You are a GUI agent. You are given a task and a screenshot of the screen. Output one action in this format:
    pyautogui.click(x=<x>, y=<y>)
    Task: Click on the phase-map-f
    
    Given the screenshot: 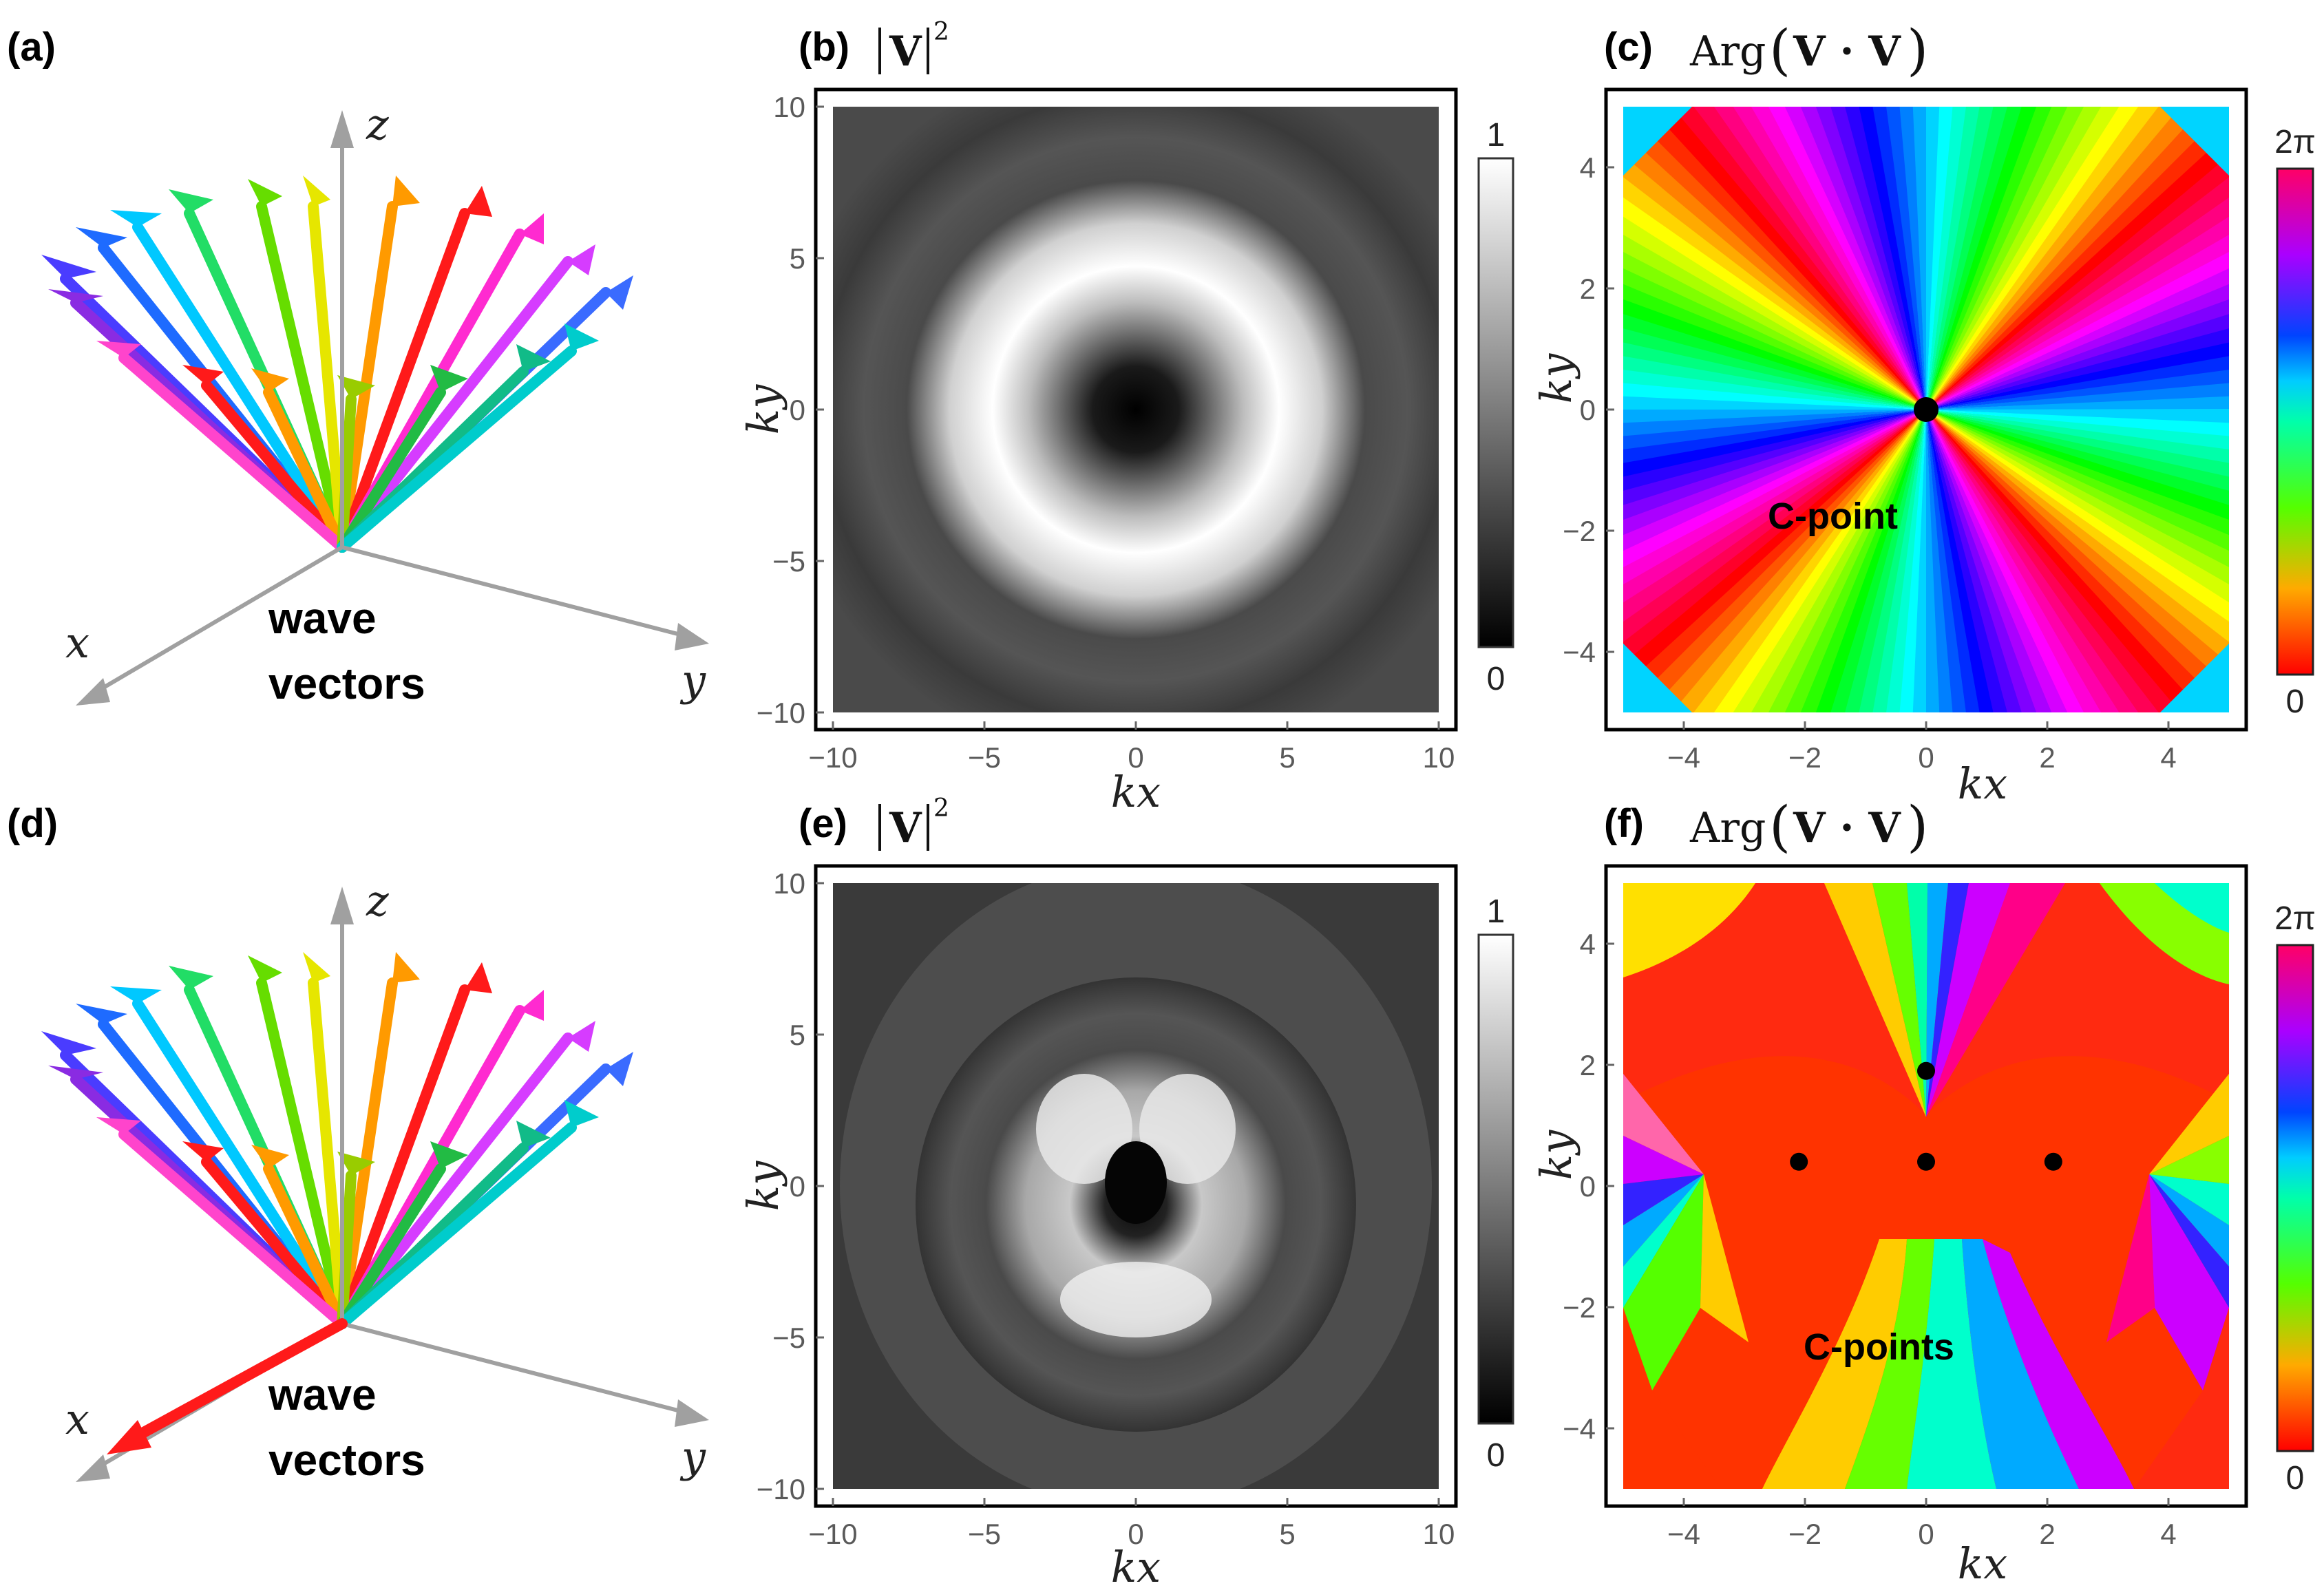 What is the action you would take?
    pyautogui.click(x=1926, y=1186)
    